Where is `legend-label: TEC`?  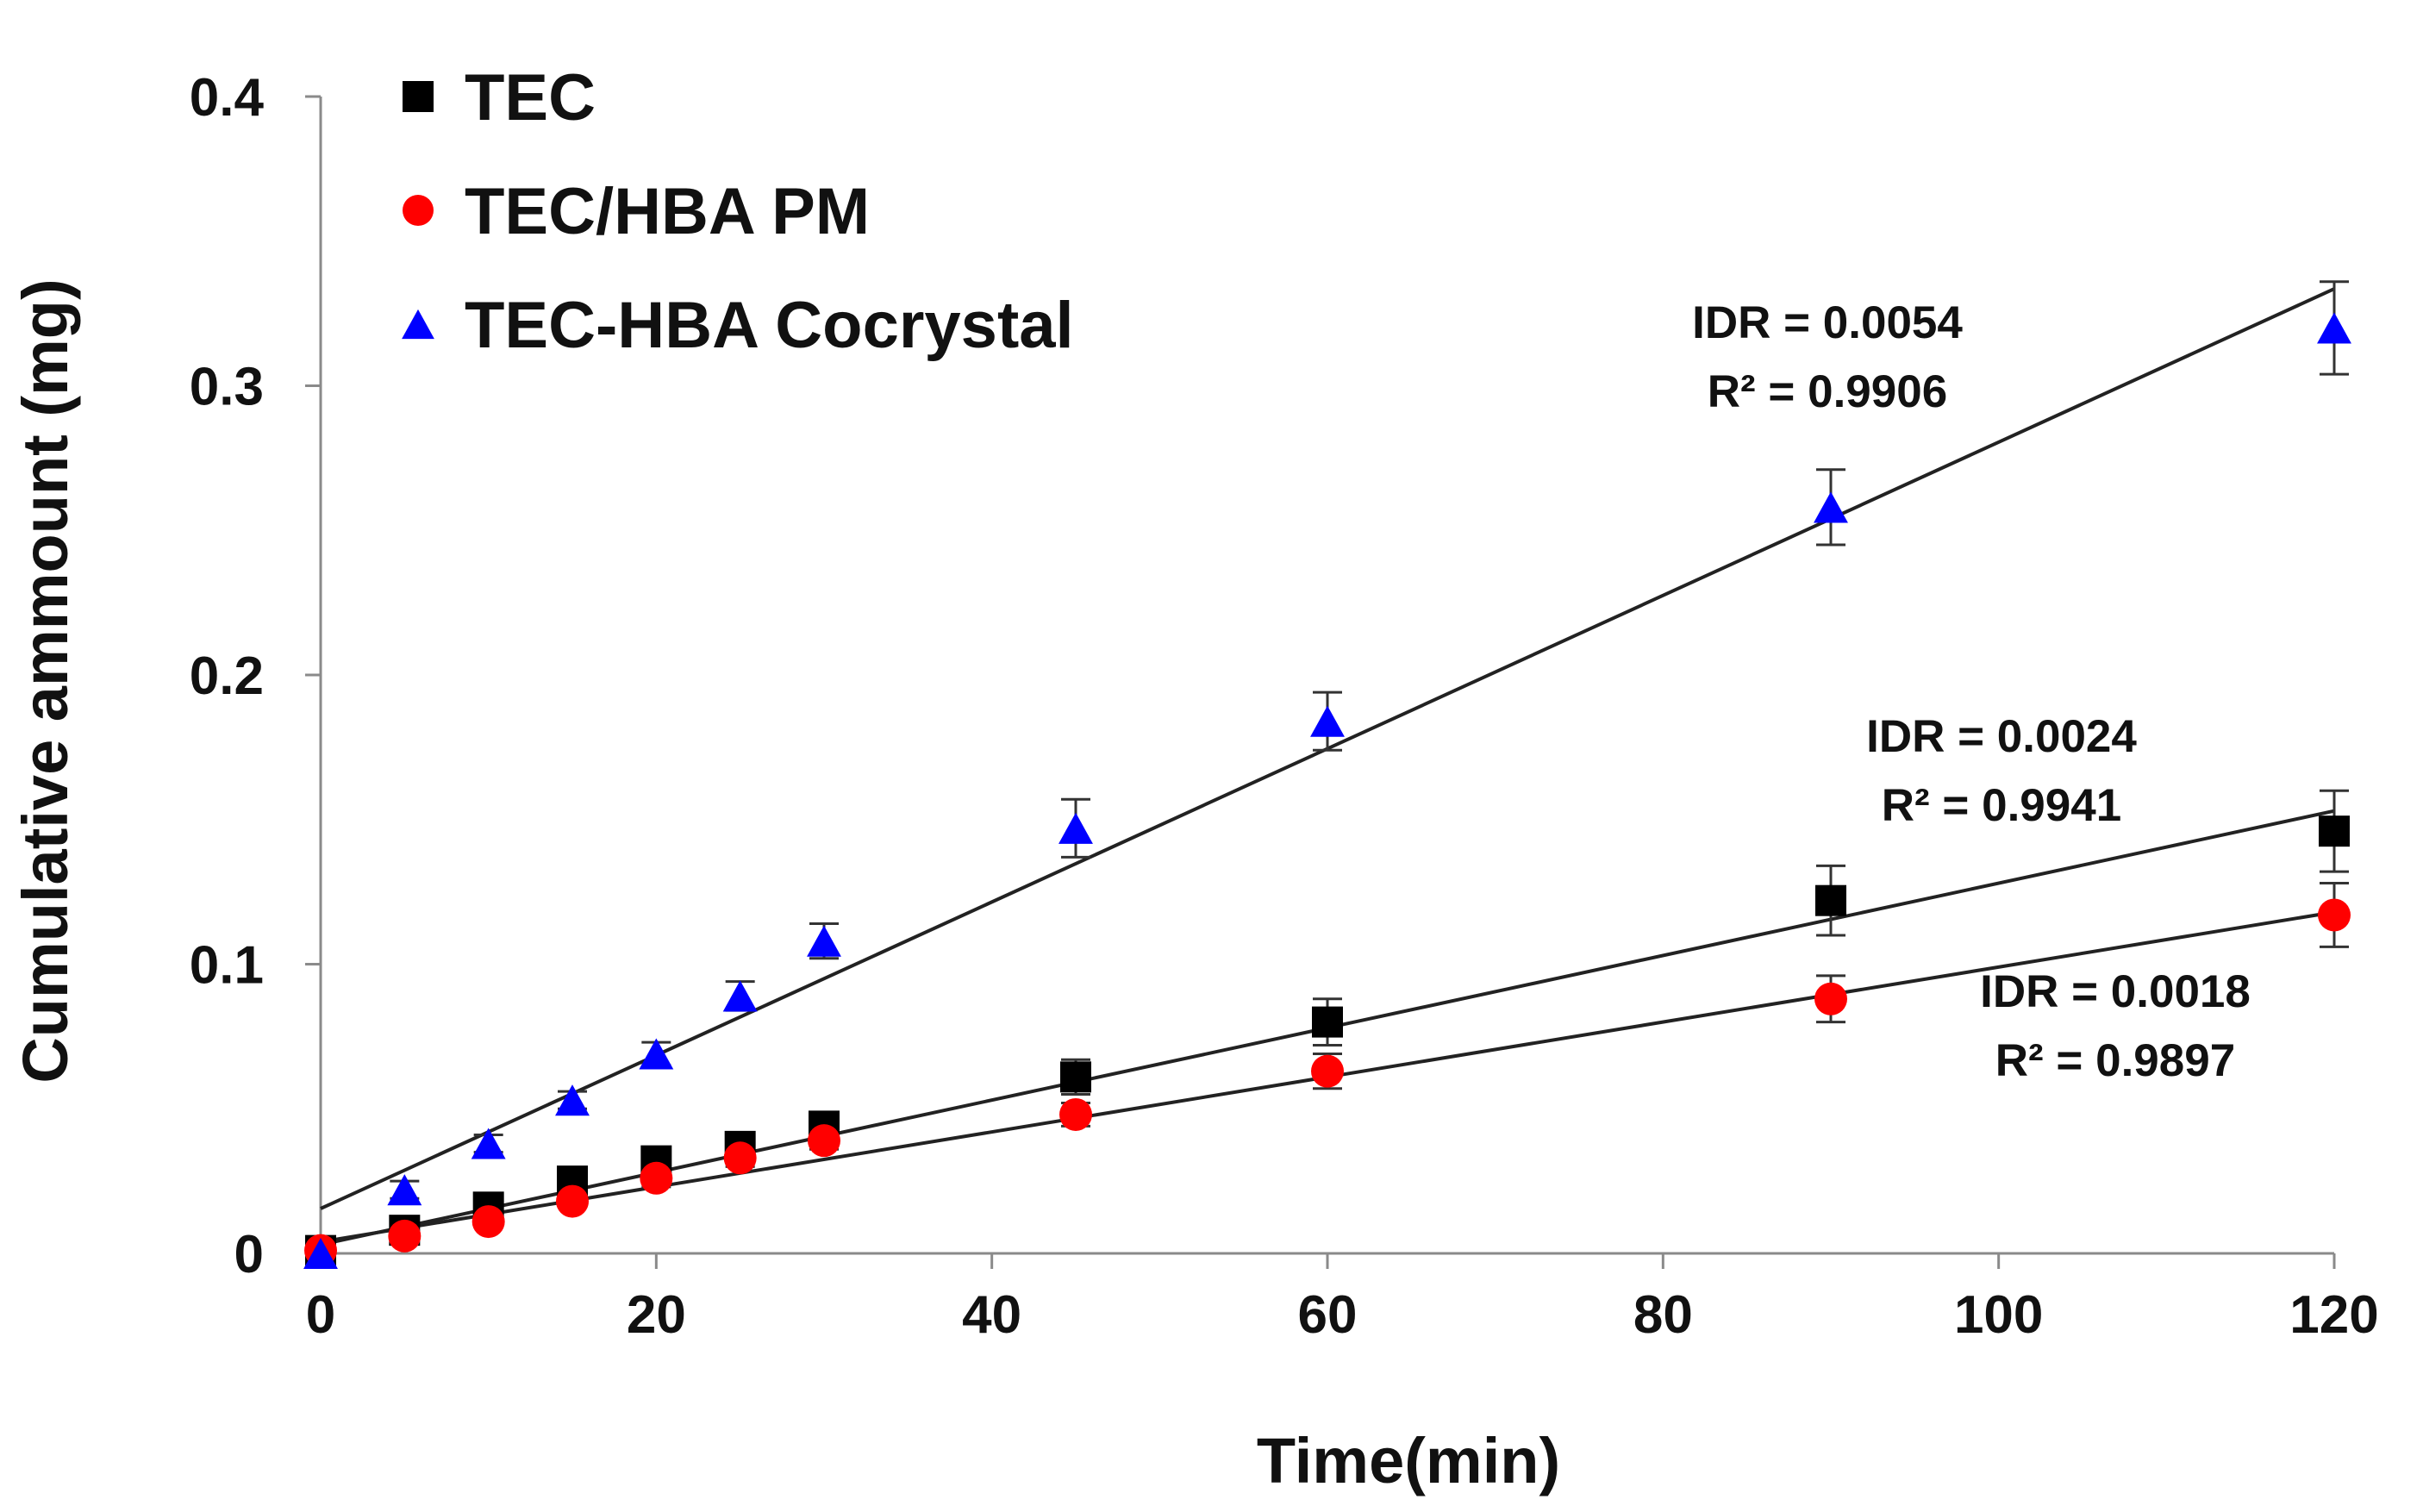 legend-label: TEC is located at coordinates (530, 97).